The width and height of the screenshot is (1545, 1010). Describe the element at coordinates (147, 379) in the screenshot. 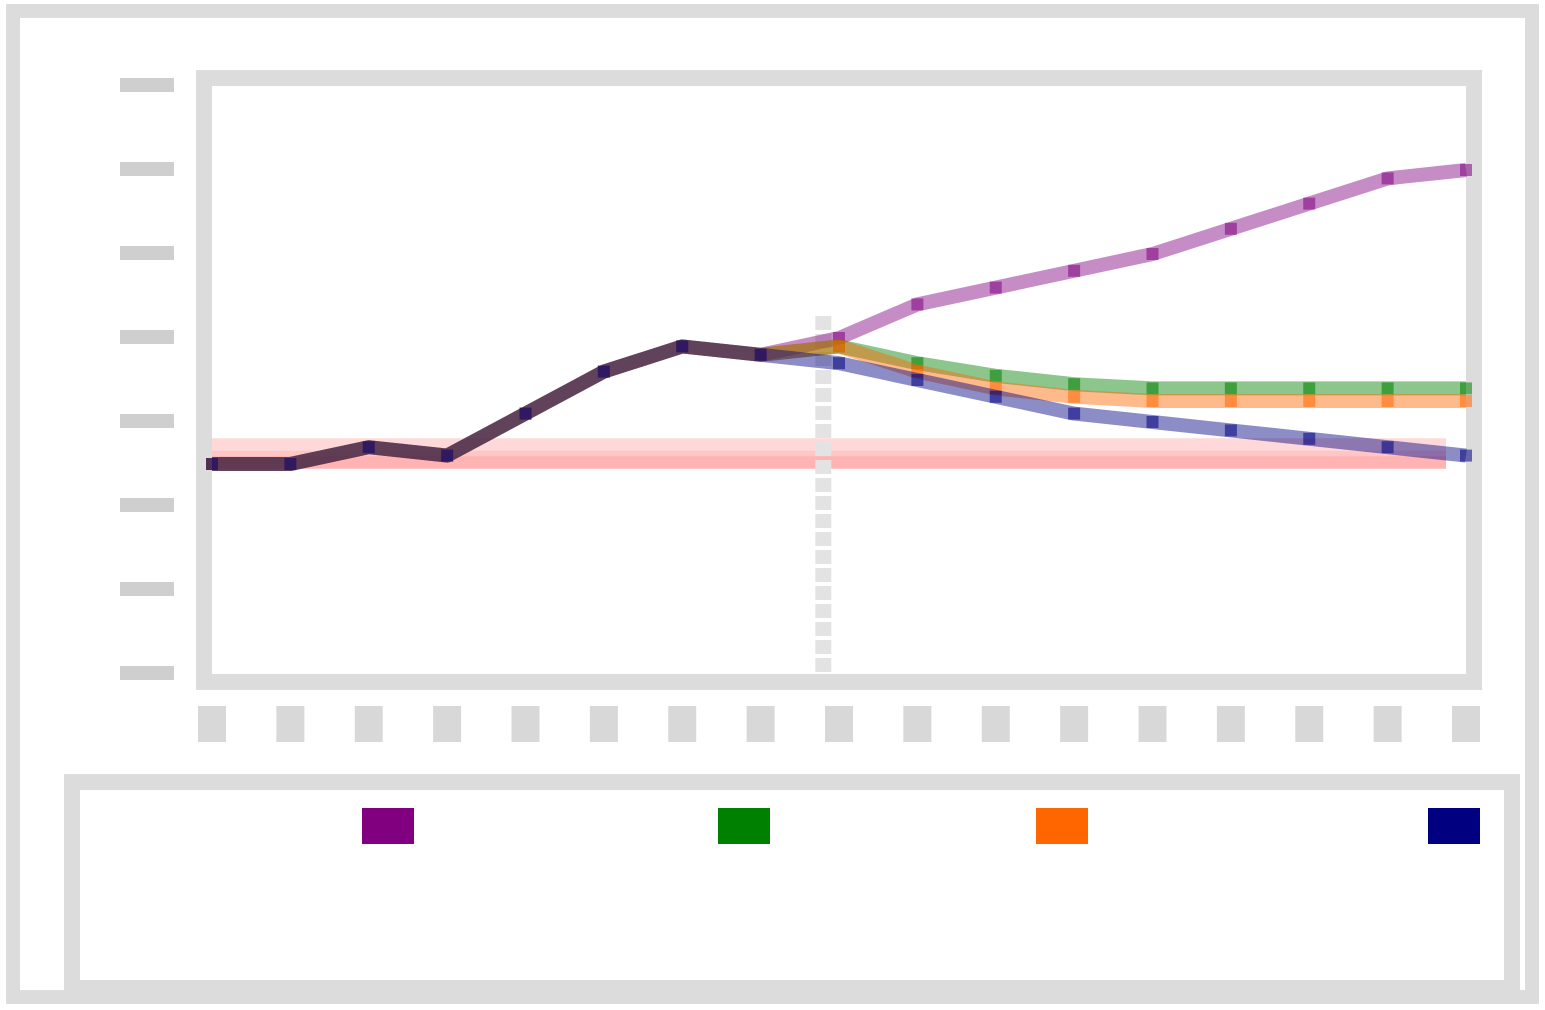

I see `y-axis-ticks` at that location.